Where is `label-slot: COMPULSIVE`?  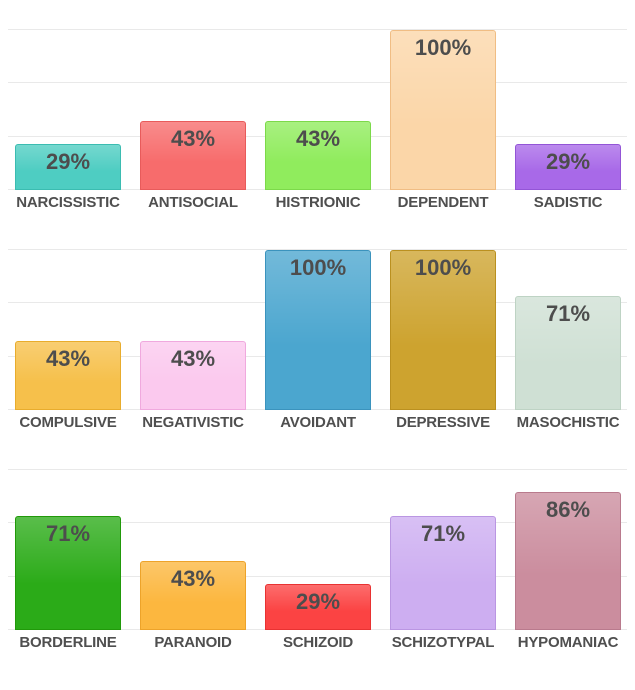 label-slot: COMPULSIVE is located at coordinates (68, 427).